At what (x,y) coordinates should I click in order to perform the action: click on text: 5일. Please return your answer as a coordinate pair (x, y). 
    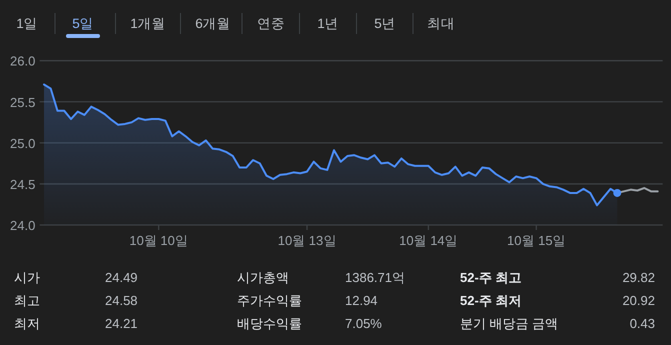
    Looking at the image, I should click on (83, 23).